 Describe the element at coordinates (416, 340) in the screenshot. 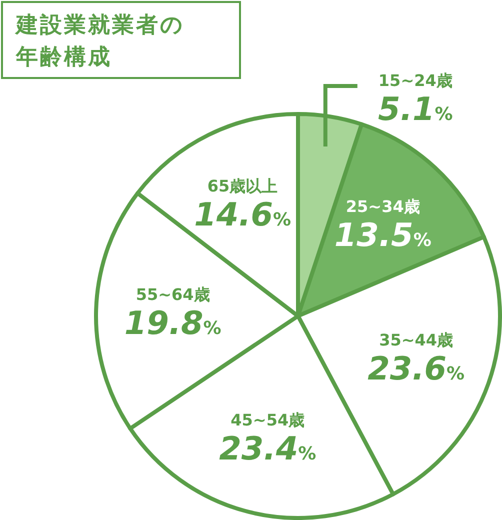

I see `slice-label: 35~44歳` at that location.